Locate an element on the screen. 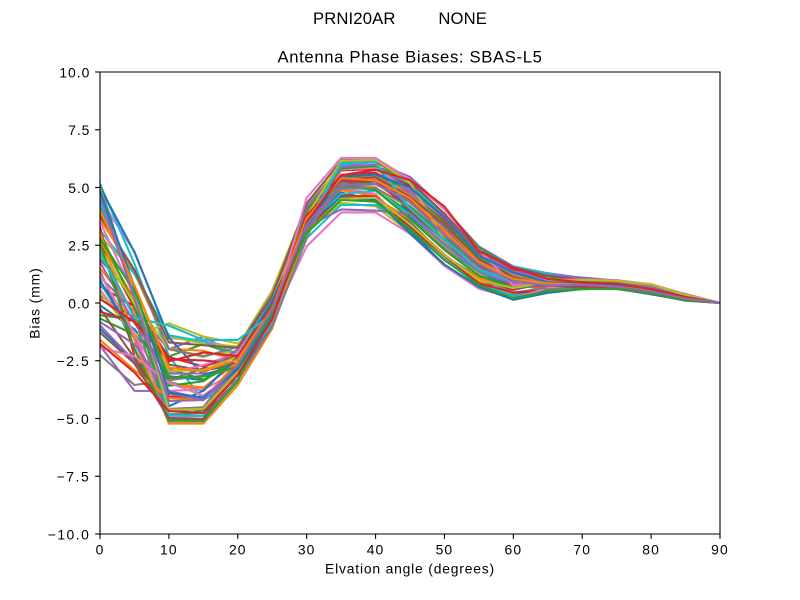 The width and height of the screenshot is (800, 600). svg-text: Elvation angle (degrees) is located at coordinates (410, 568).